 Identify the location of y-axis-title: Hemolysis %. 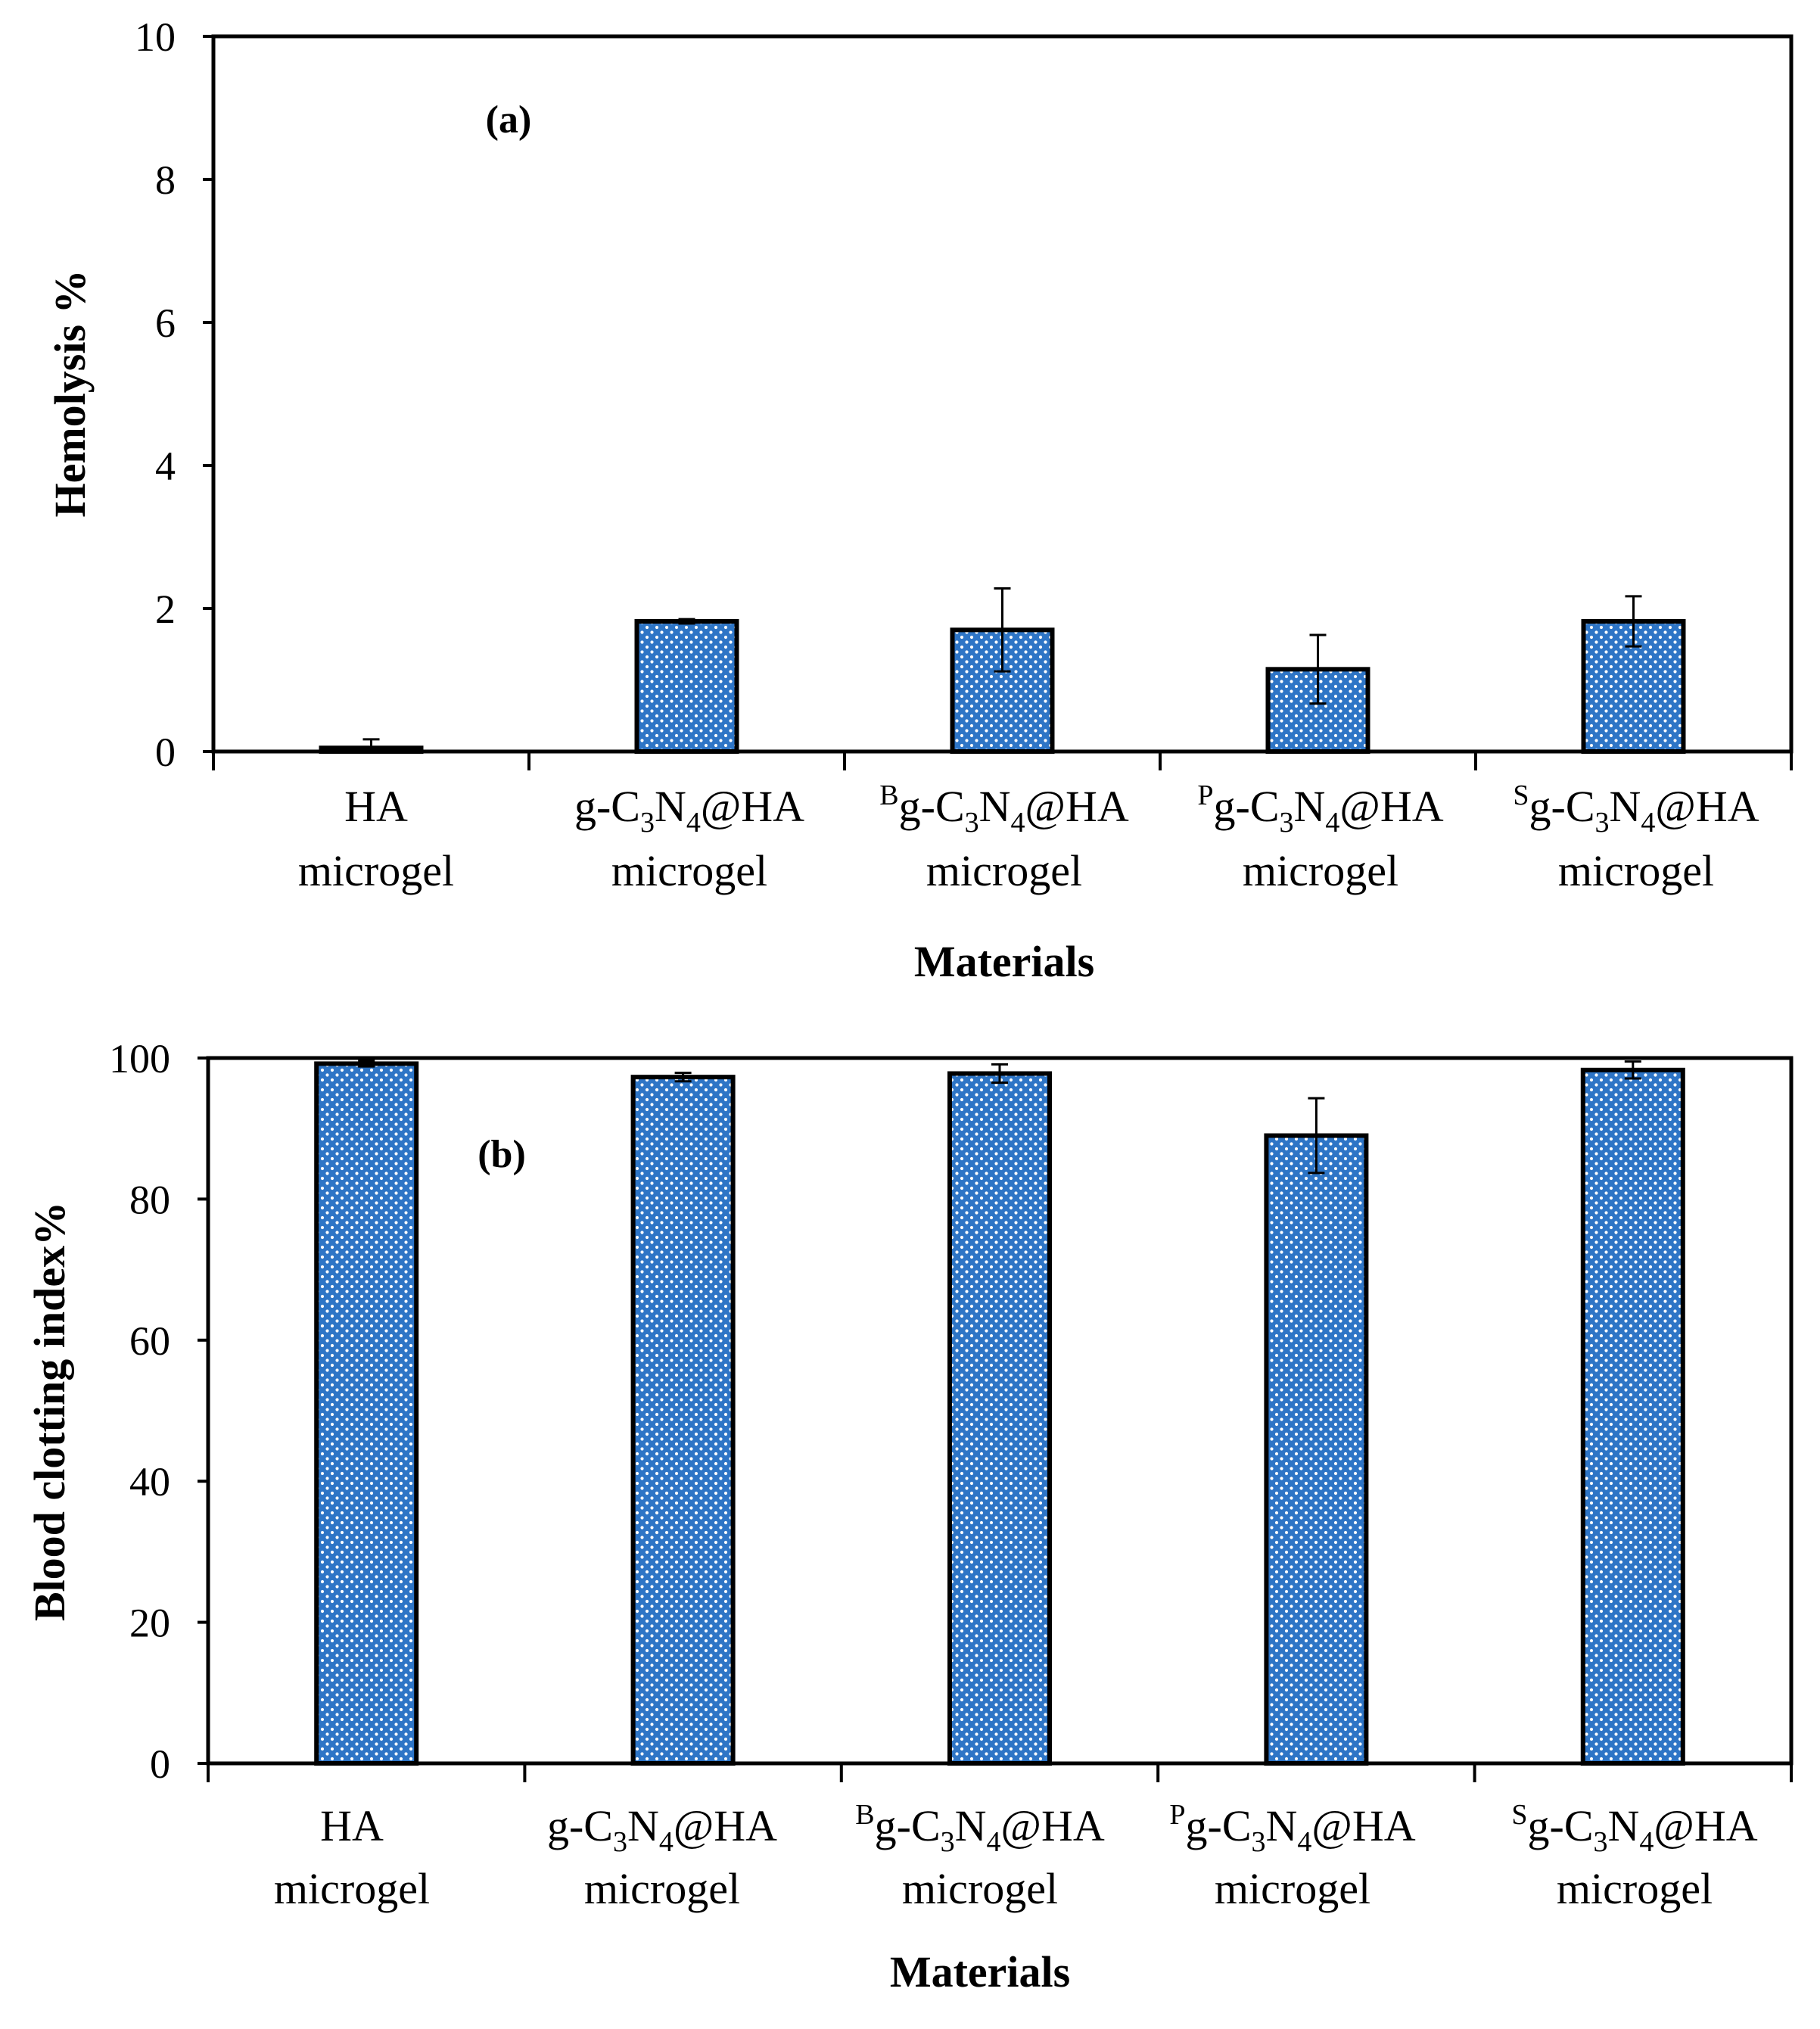
(70, 393).